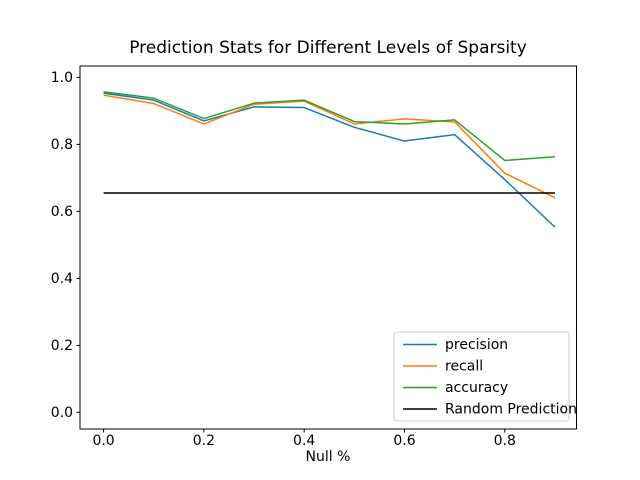 The image size is (640, 480). I want to click on x-axis-label: Null %, so click(328, 457).